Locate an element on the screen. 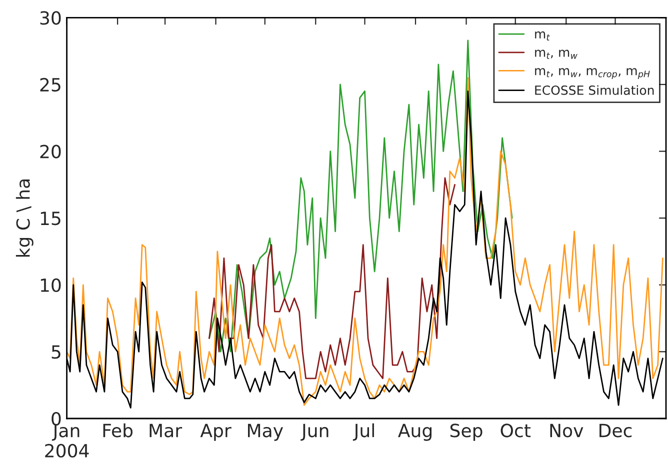  y-tick-label: 30 is located at coordinates (50, 18).